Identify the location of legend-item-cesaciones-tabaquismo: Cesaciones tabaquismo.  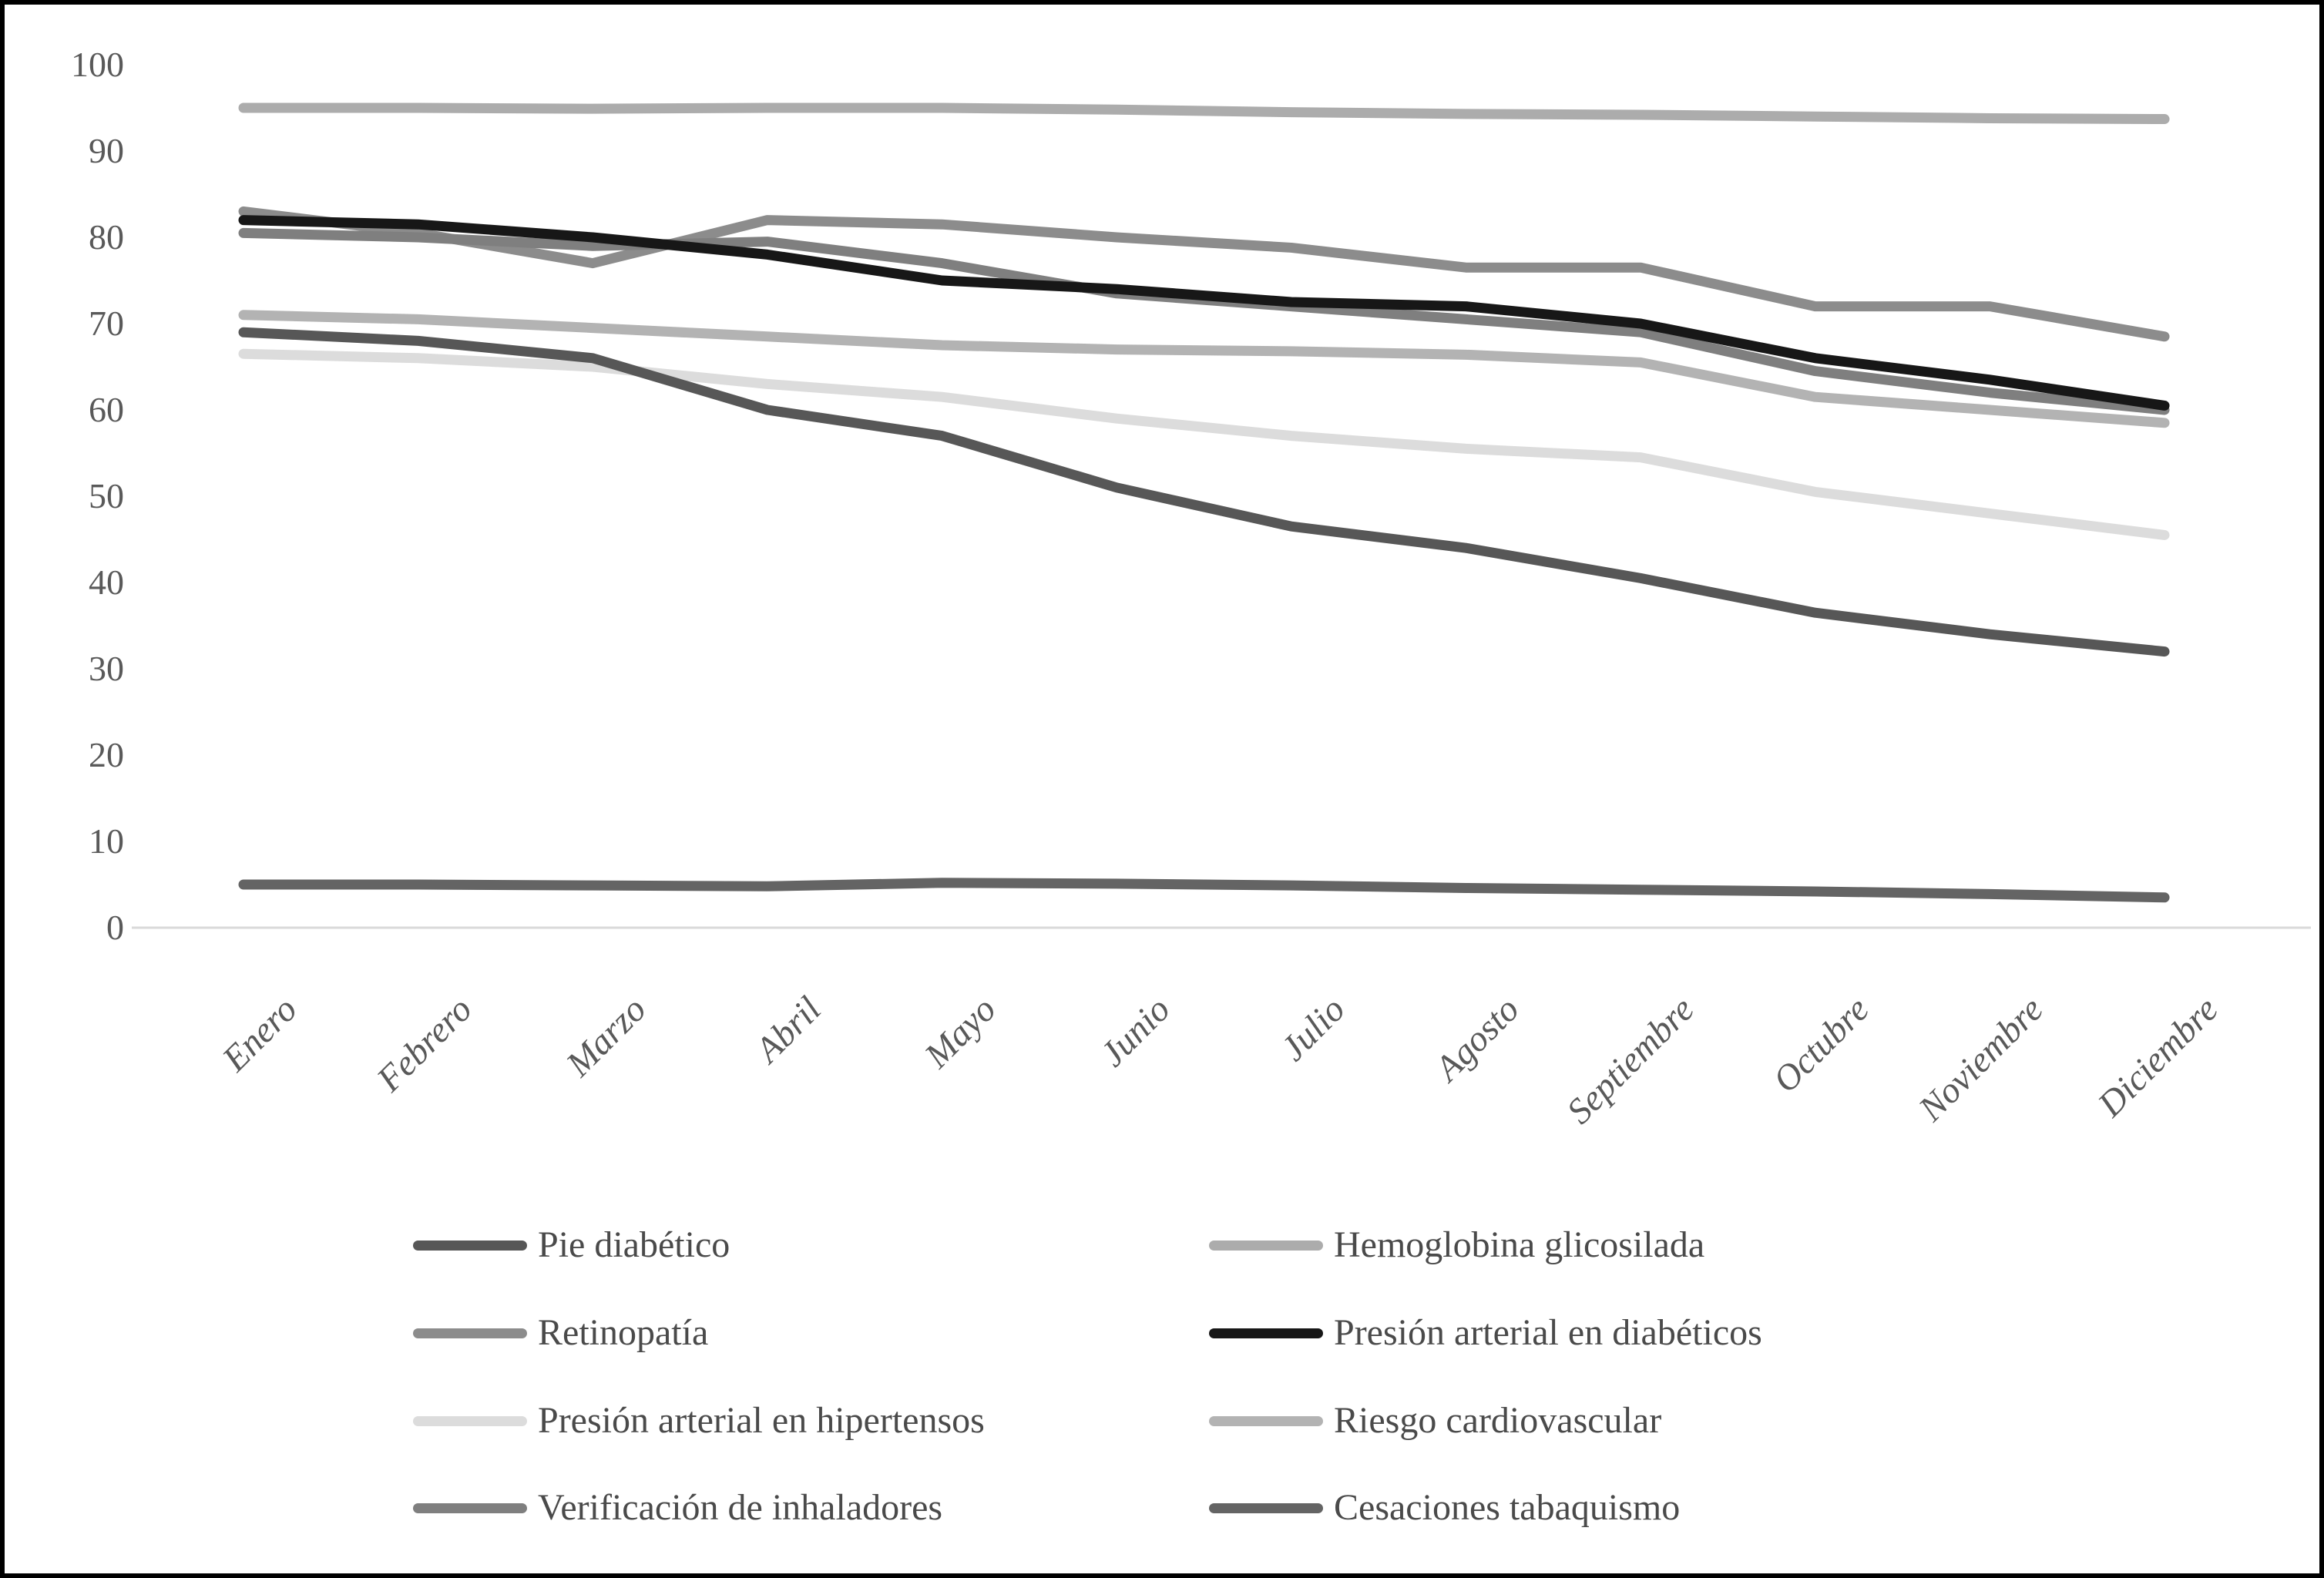
(1444, 1507).